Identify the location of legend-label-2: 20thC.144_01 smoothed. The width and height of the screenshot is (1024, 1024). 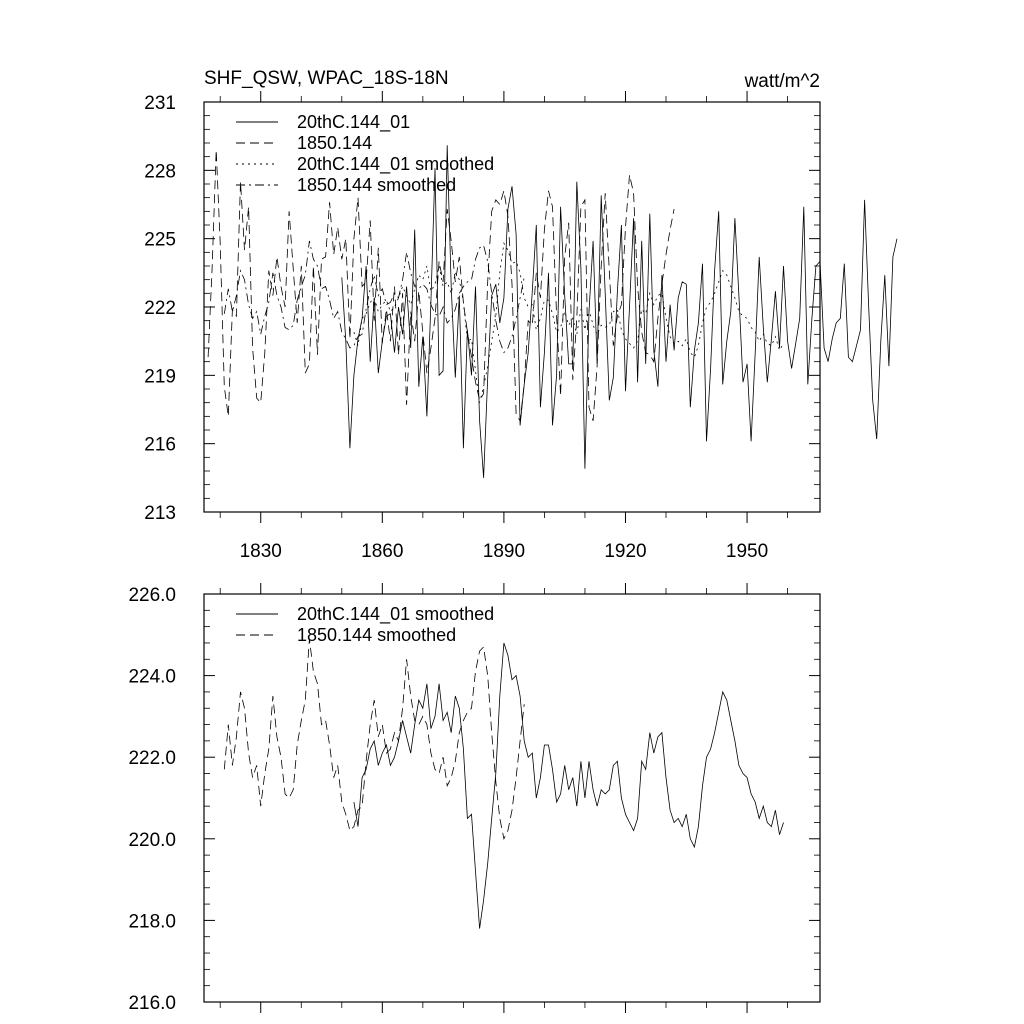
(395, 164).